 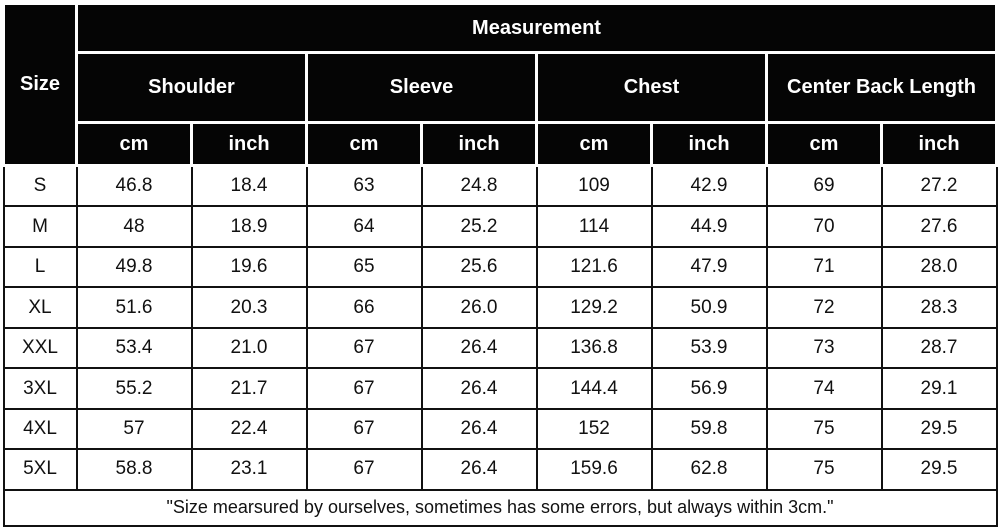 I want to click on value-cell: 136.8, so click(x=594, y=348).